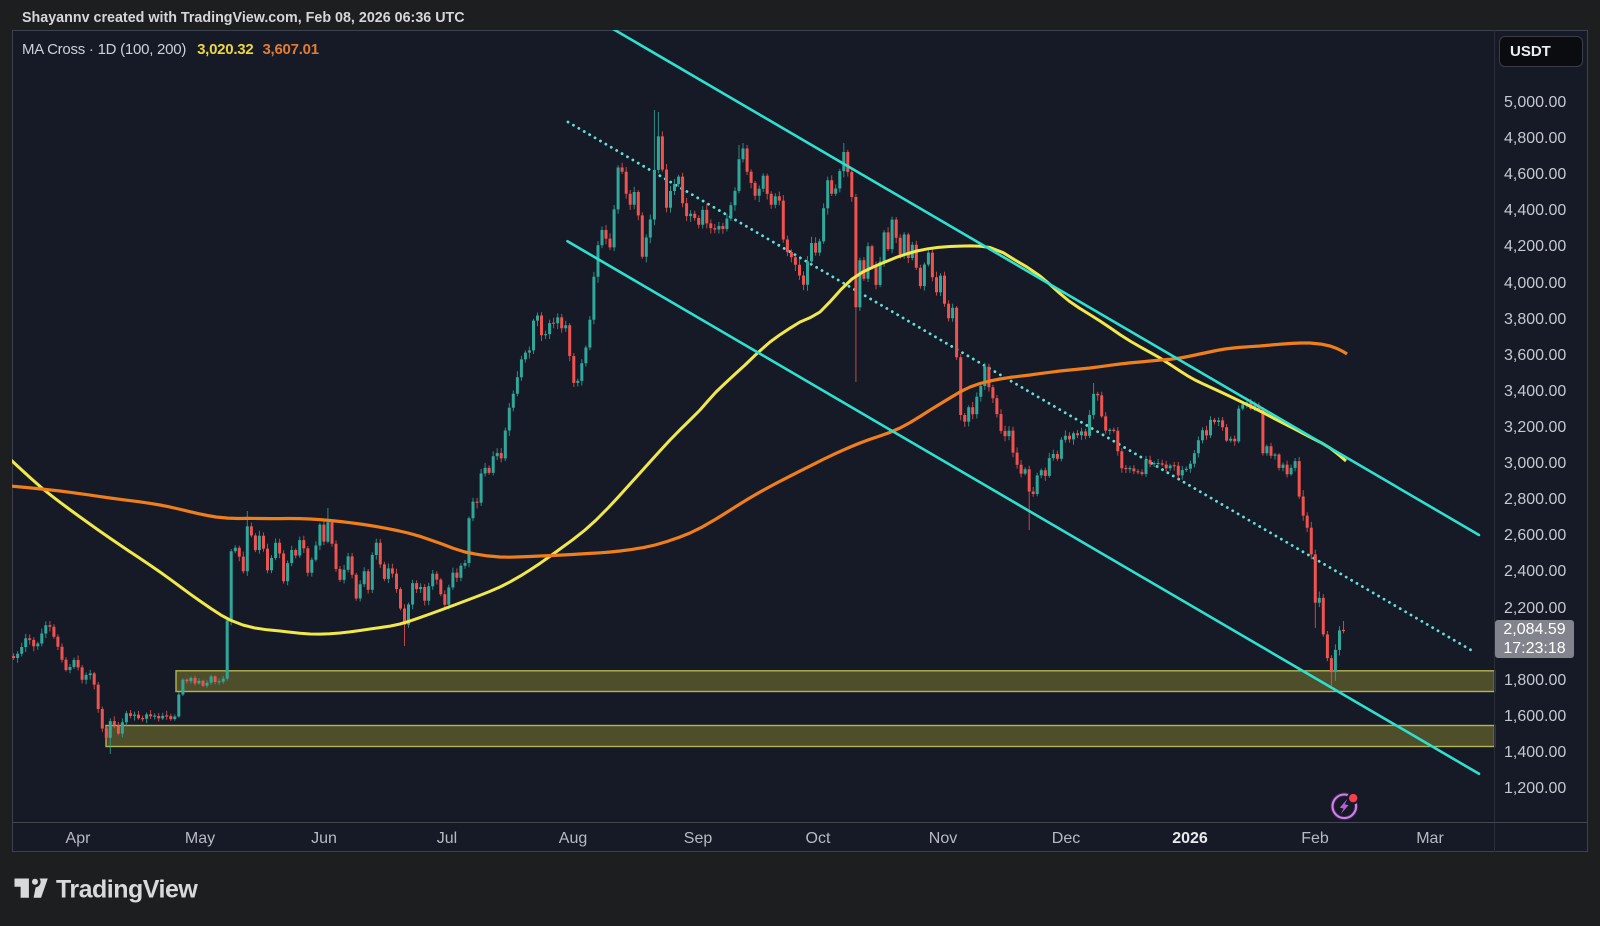  I want to click on svg-text: TradingView, so click(127, 890).